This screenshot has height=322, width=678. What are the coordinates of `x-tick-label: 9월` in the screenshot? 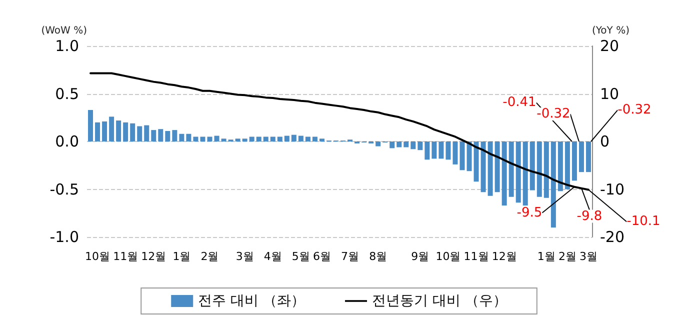 It's located at (420, 256).